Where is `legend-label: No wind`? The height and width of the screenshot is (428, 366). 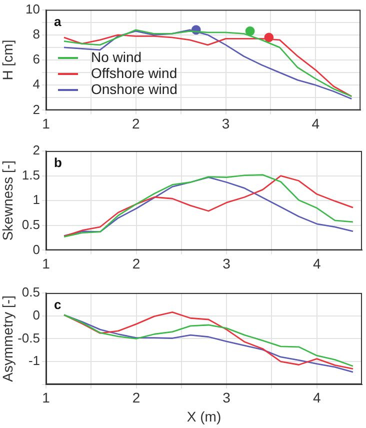
legend-label: No wind is located at coordinates (116, 56).